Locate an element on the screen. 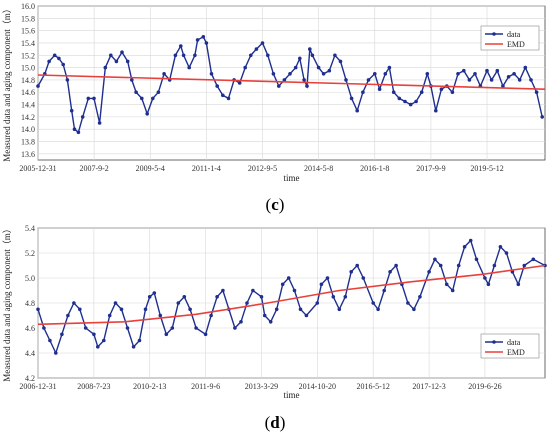  series-line-emd is located at coordinates (291, 82).